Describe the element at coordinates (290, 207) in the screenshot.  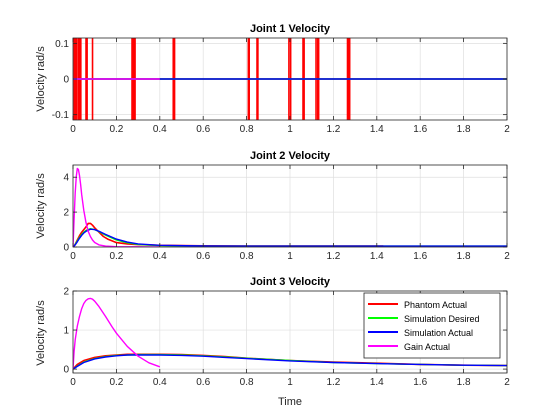
I see `joint2-series-group` at that location.